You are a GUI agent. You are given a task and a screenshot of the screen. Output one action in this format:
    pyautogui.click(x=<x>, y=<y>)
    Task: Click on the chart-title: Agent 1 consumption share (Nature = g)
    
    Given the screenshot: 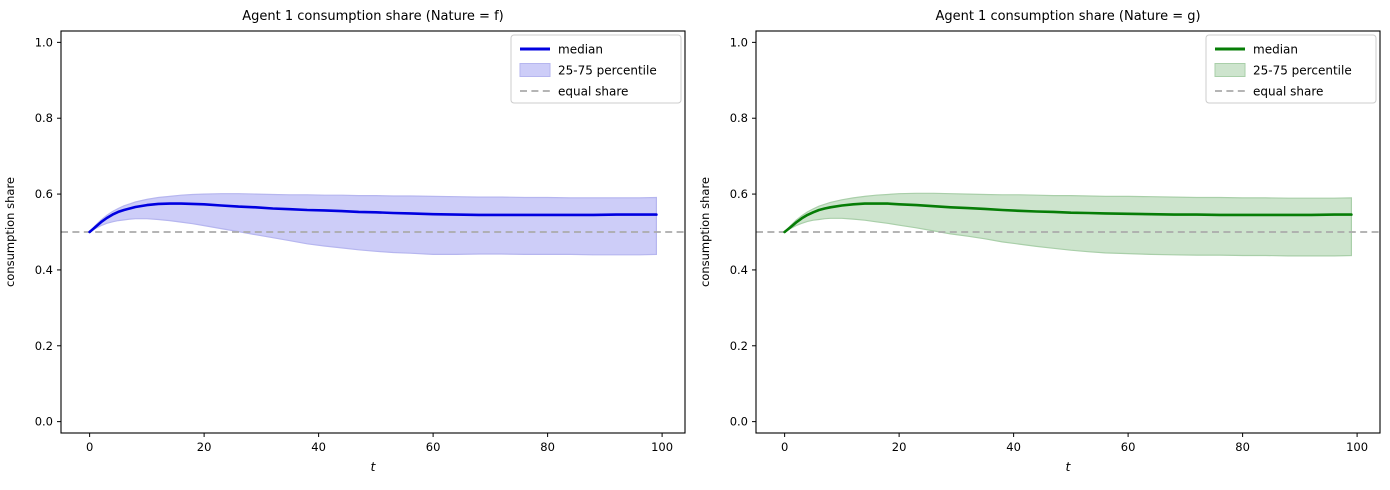 What is the action you would take?
    pyautogui.click(x=1067, y=16)
    